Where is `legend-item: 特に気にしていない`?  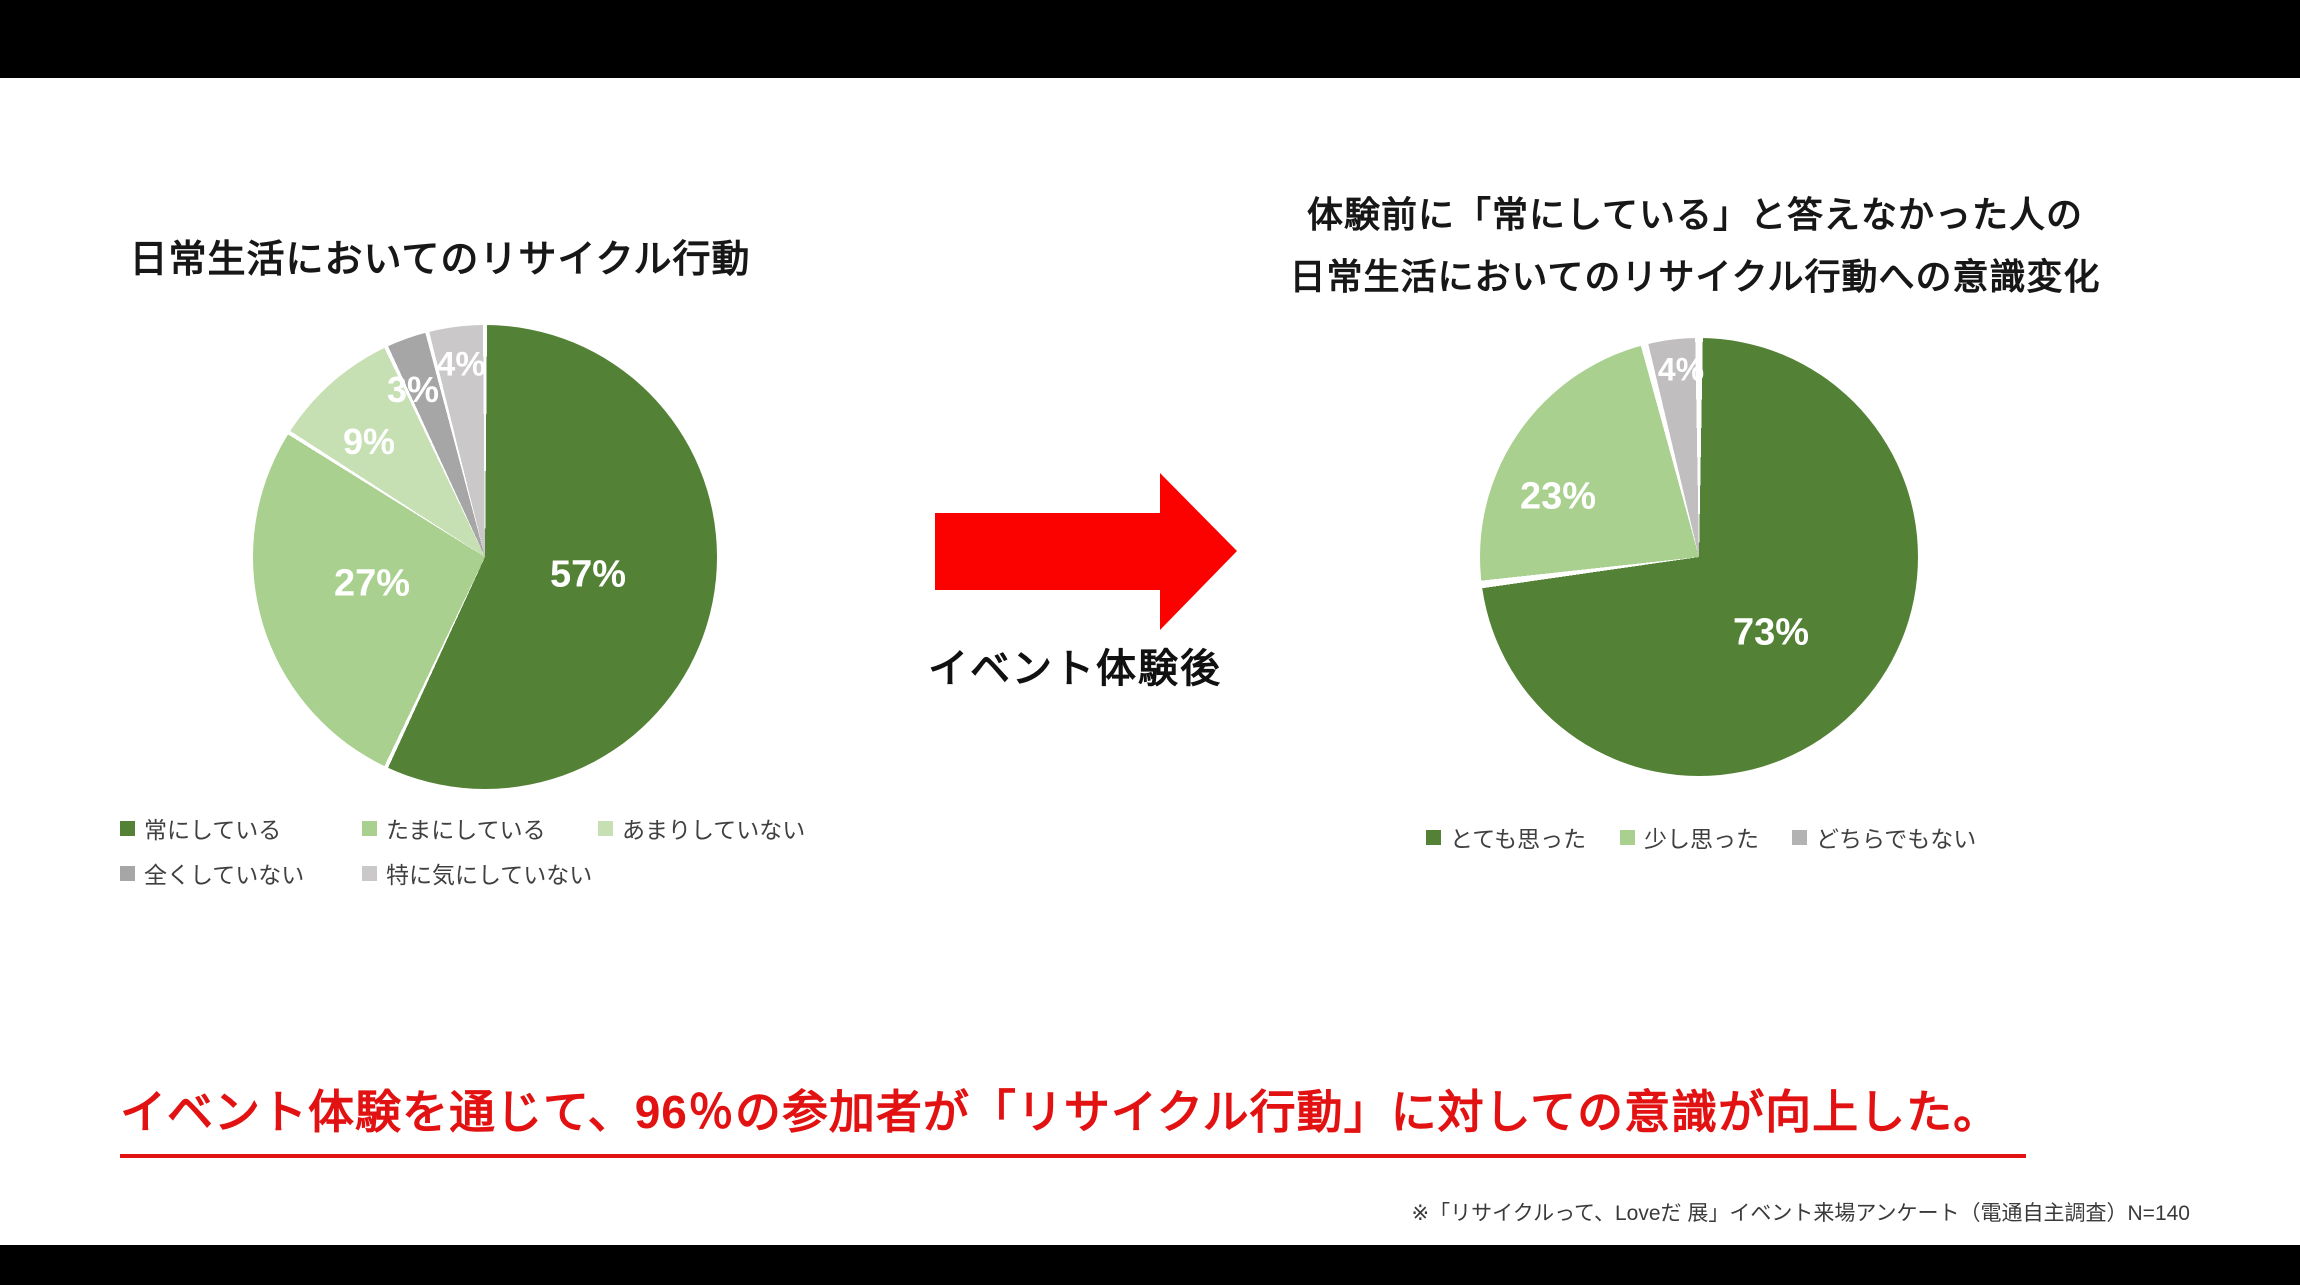
legend-item: 特に気にしていない is located at coordinates (477, 873).